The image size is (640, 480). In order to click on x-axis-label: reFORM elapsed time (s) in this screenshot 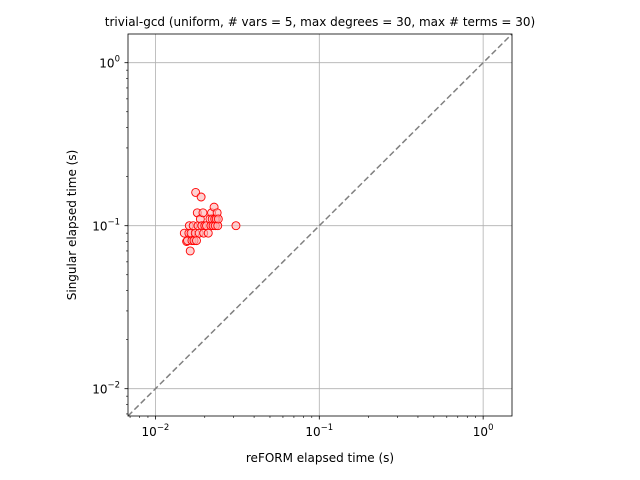, I will do `click(320, 458)`.